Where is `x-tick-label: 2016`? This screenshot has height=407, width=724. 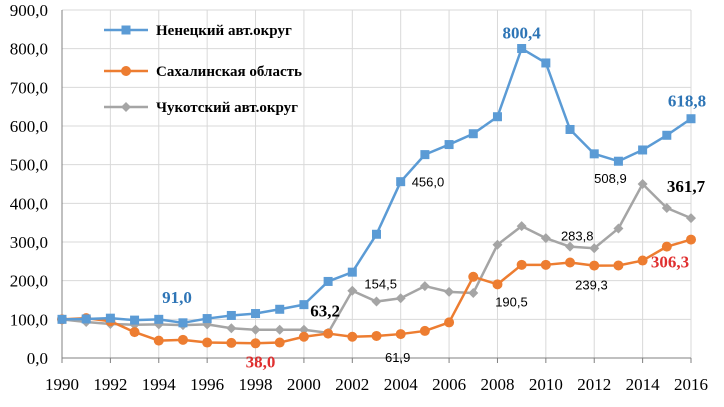 x-tick-label: 2016 is located at coordinates (691, 384).